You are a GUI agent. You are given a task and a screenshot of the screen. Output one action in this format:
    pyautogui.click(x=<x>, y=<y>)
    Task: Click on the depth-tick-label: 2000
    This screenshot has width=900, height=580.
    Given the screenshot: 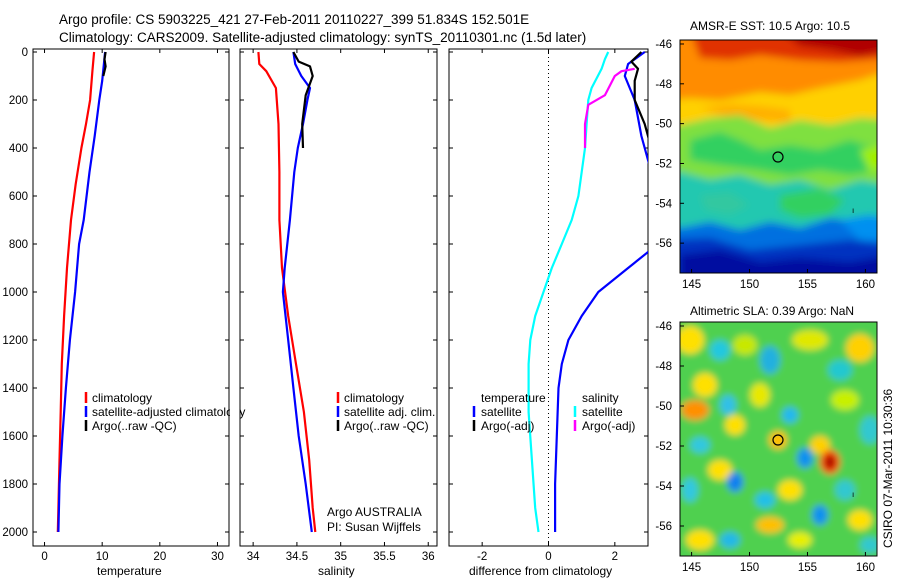 What is the action you would take?
    pyautogui.click(x=15, y=533)
    